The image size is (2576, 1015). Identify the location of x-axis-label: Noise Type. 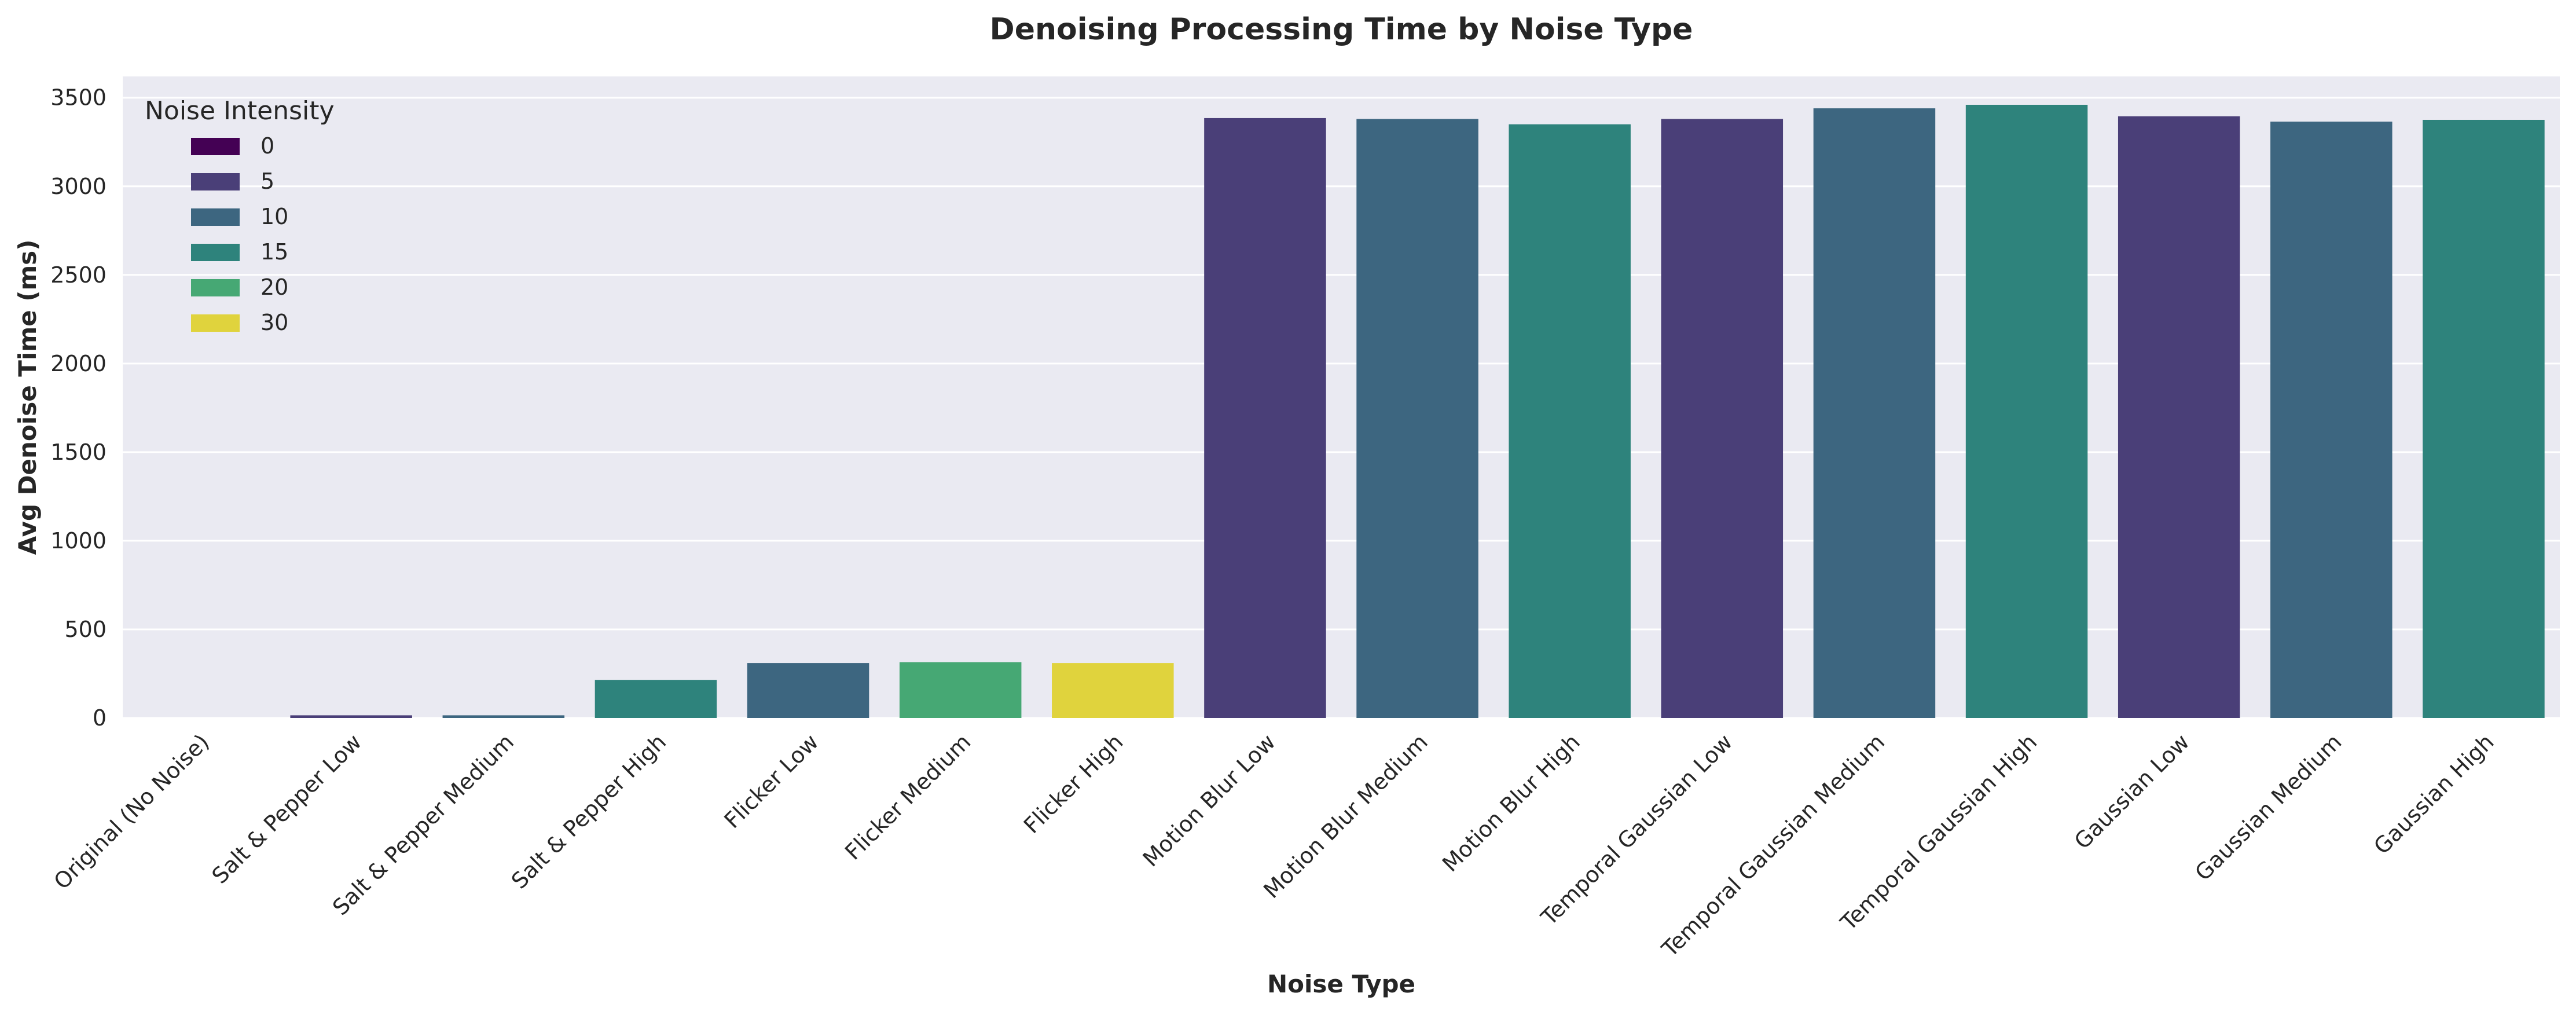
(1341, 984).